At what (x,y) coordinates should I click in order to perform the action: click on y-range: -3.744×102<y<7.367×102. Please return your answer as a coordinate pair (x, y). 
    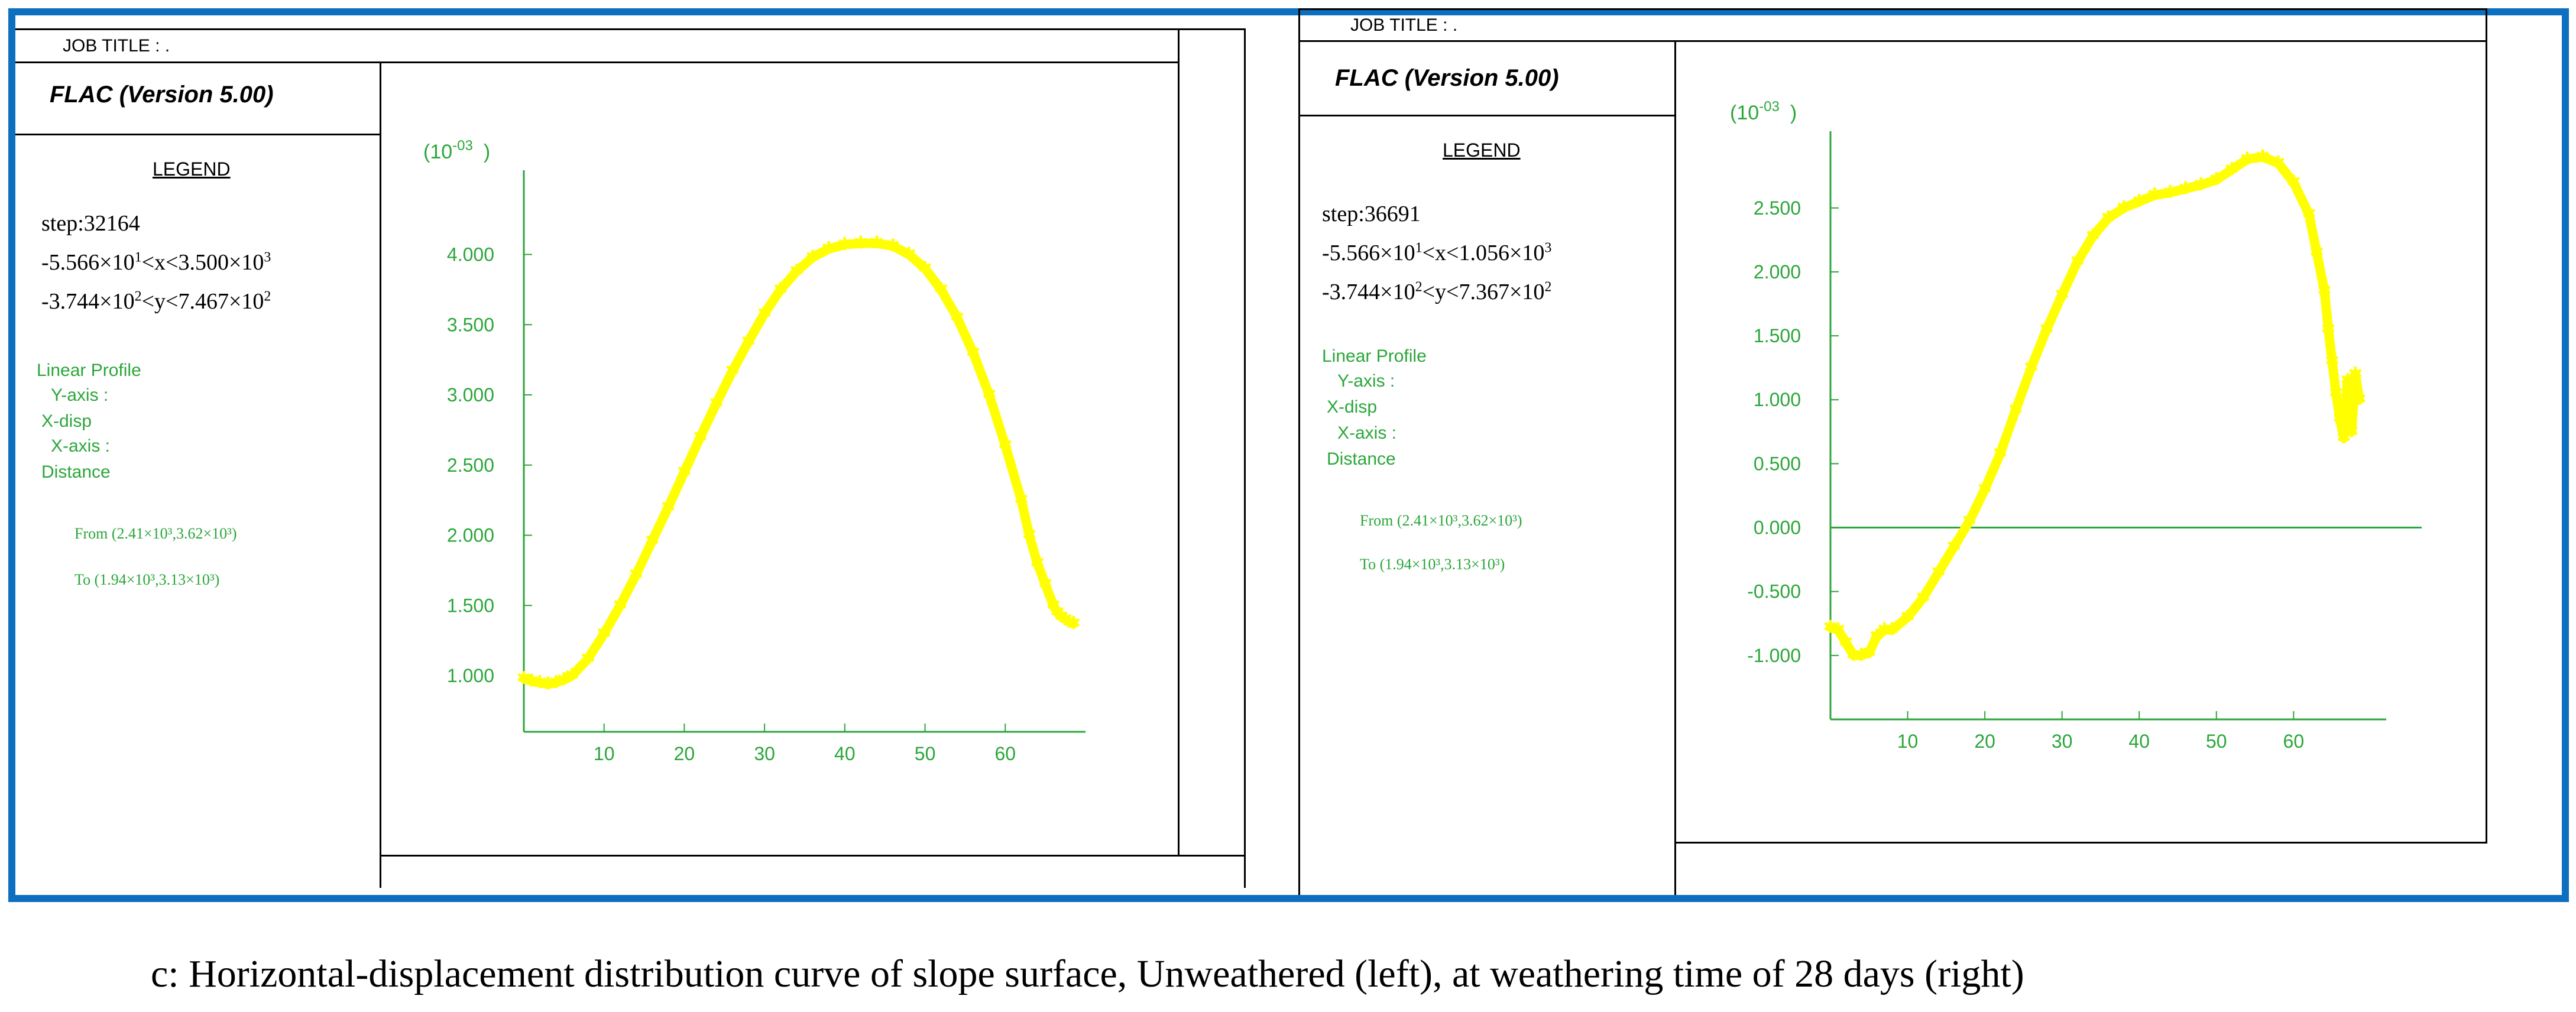
    Looking at the image, I should click on (1437, 291).